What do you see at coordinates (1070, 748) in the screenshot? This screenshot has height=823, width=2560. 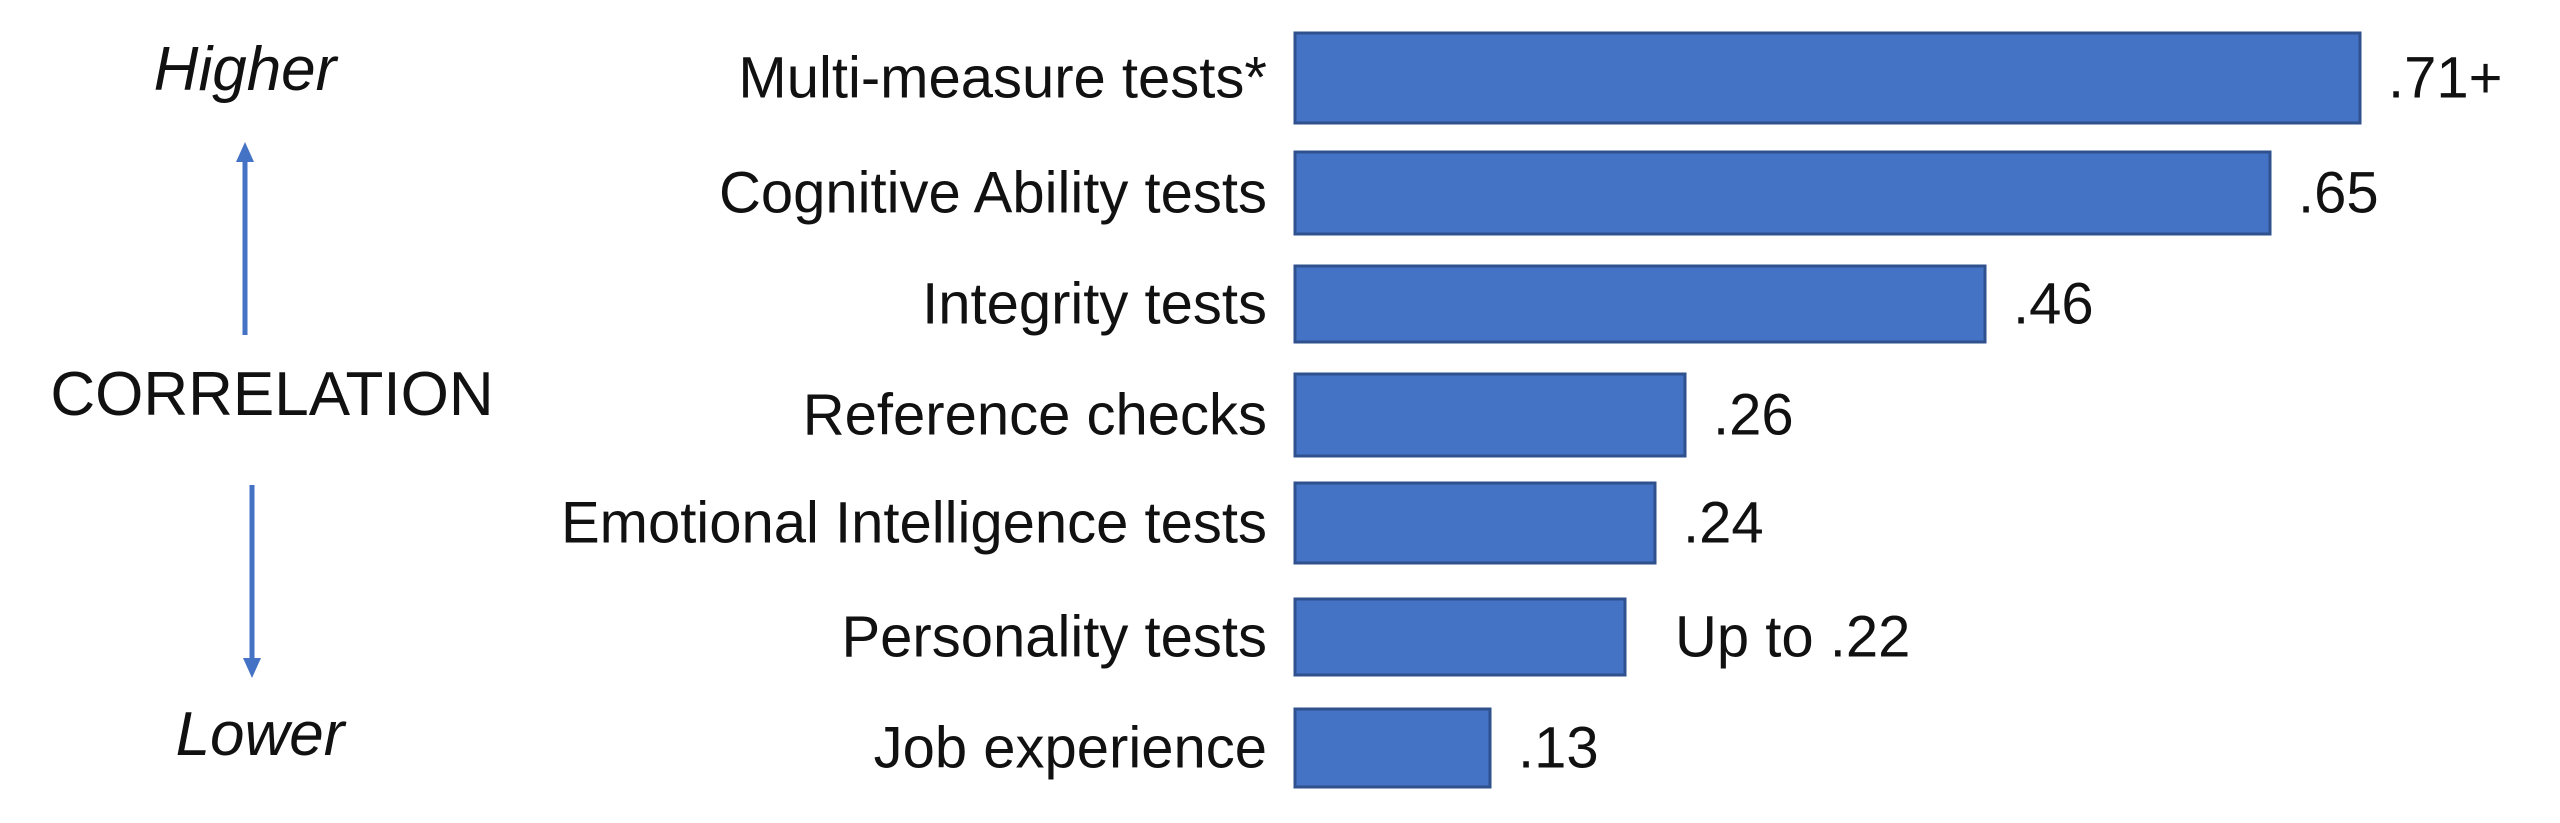 I see `category-label: Job experience` at bounding box center [1070, 748].